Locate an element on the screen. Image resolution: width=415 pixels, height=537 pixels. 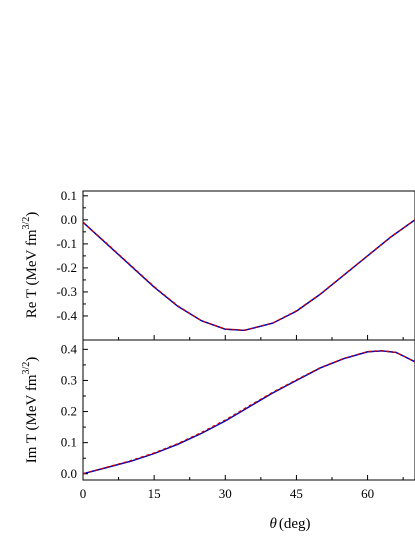
bottom-y-ticks: 0.0 0.1 0.2 0.3 0.4 is located at coordinates (74, 411).